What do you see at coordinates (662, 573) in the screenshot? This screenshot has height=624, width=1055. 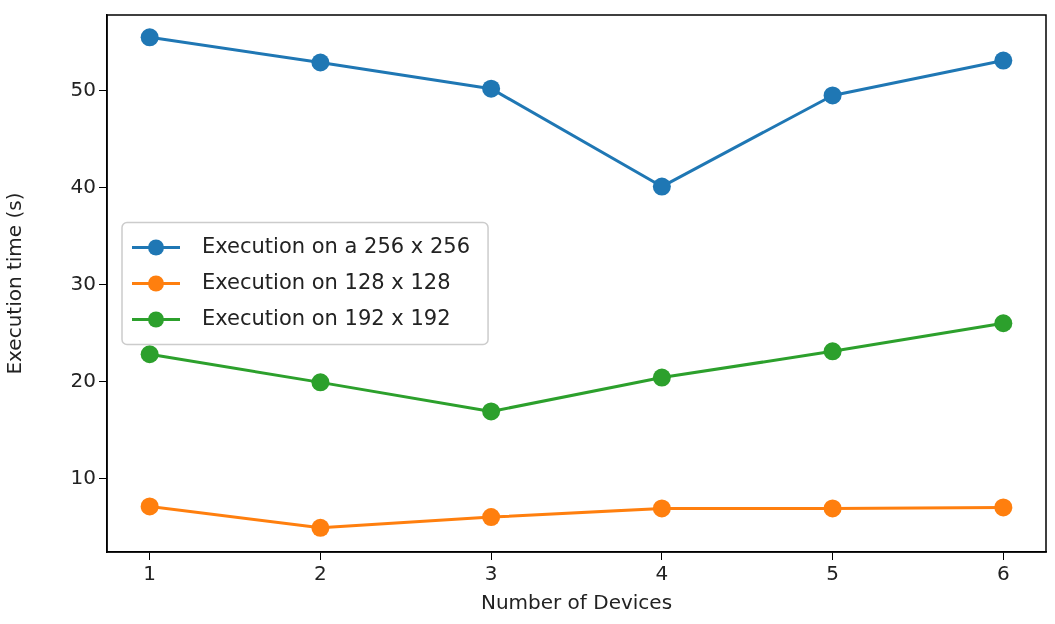 I see `x-tick-label: 4` at bounding box center [662, 573].